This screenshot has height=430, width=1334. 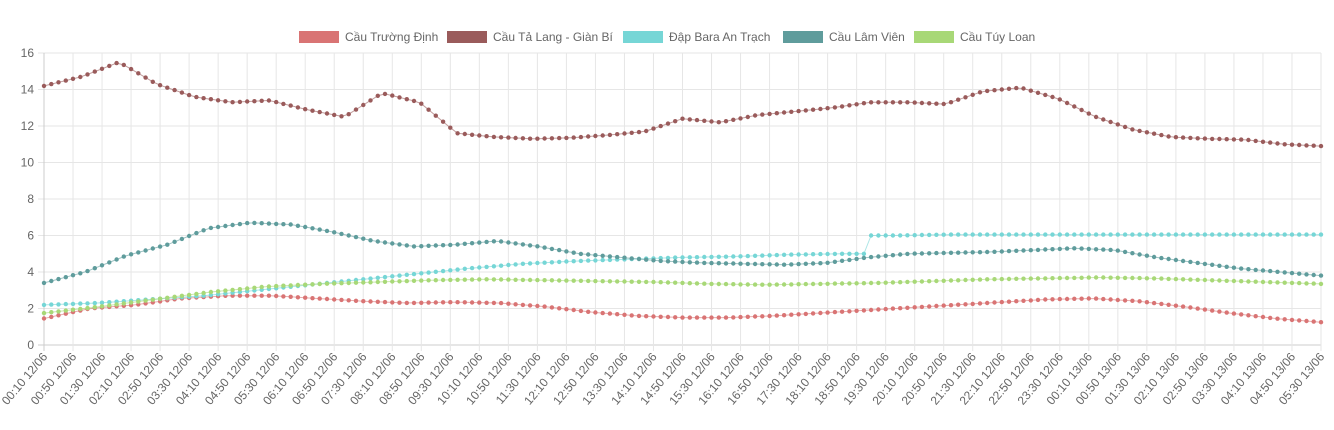 What do you see at coordinates (530, 37) in the screenshot?
I see `legend-item: Cầu Tả Lang - Giàn Bí` at bounding box center [530, 37].